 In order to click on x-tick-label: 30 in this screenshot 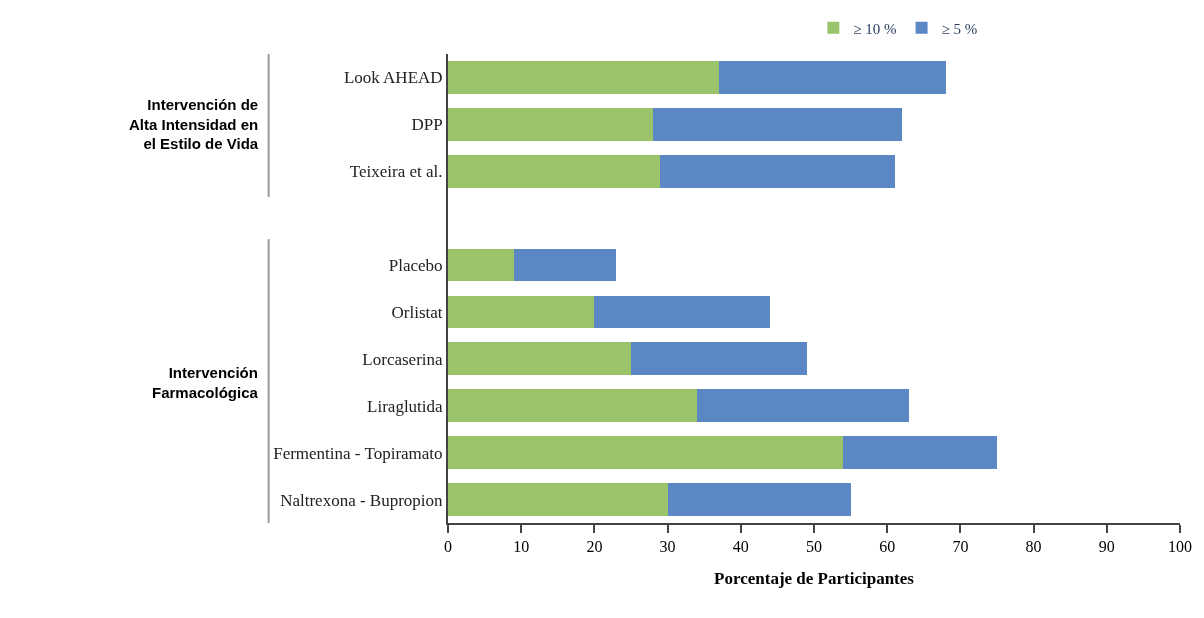, I will do `click(667, 547)`.